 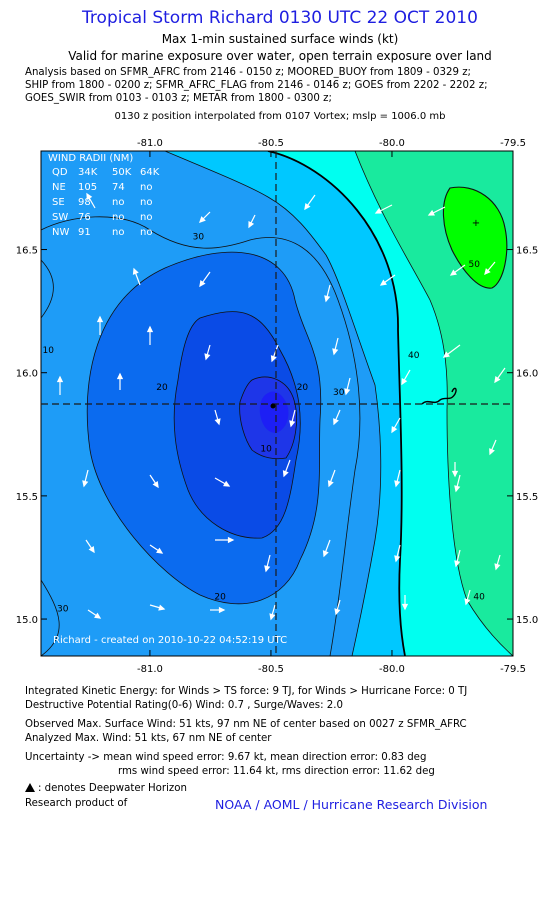 What do you see at coordinates (513, 143) in the screenshot?
I see `x-tick-label-top: -79.5` at bounding box center [513, 143].